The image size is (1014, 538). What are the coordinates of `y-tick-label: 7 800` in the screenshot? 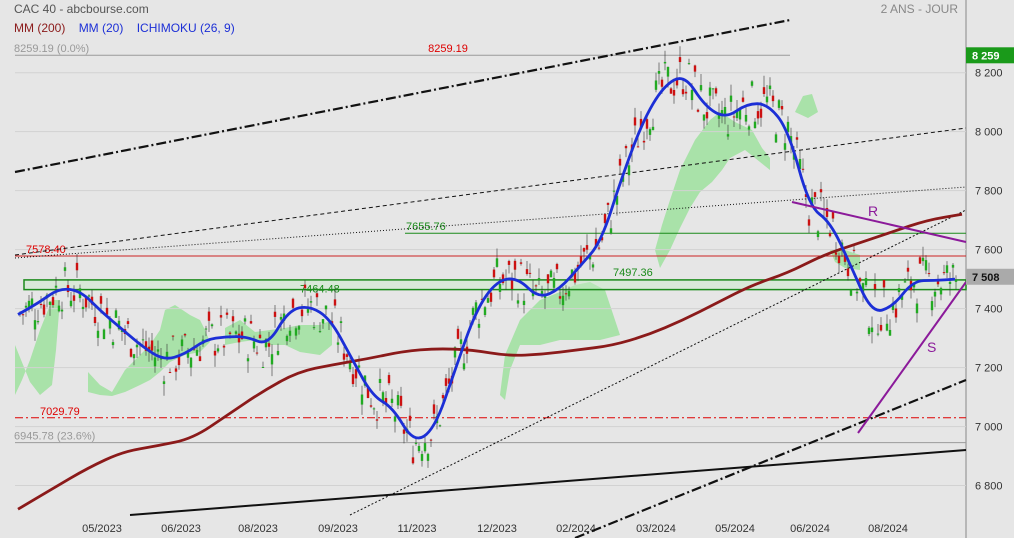 It's located at (989, 192).